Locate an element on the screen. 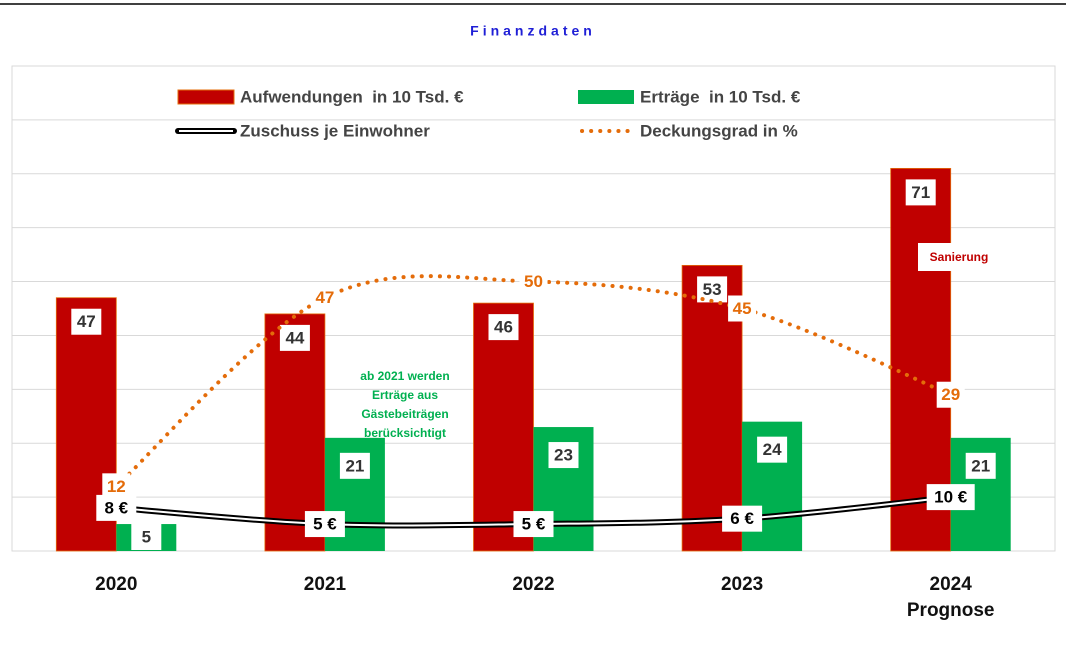 This screenshot has width=1066, height=664. x-tick-label: 2024 Prognose is located at coordinates (950, 597).